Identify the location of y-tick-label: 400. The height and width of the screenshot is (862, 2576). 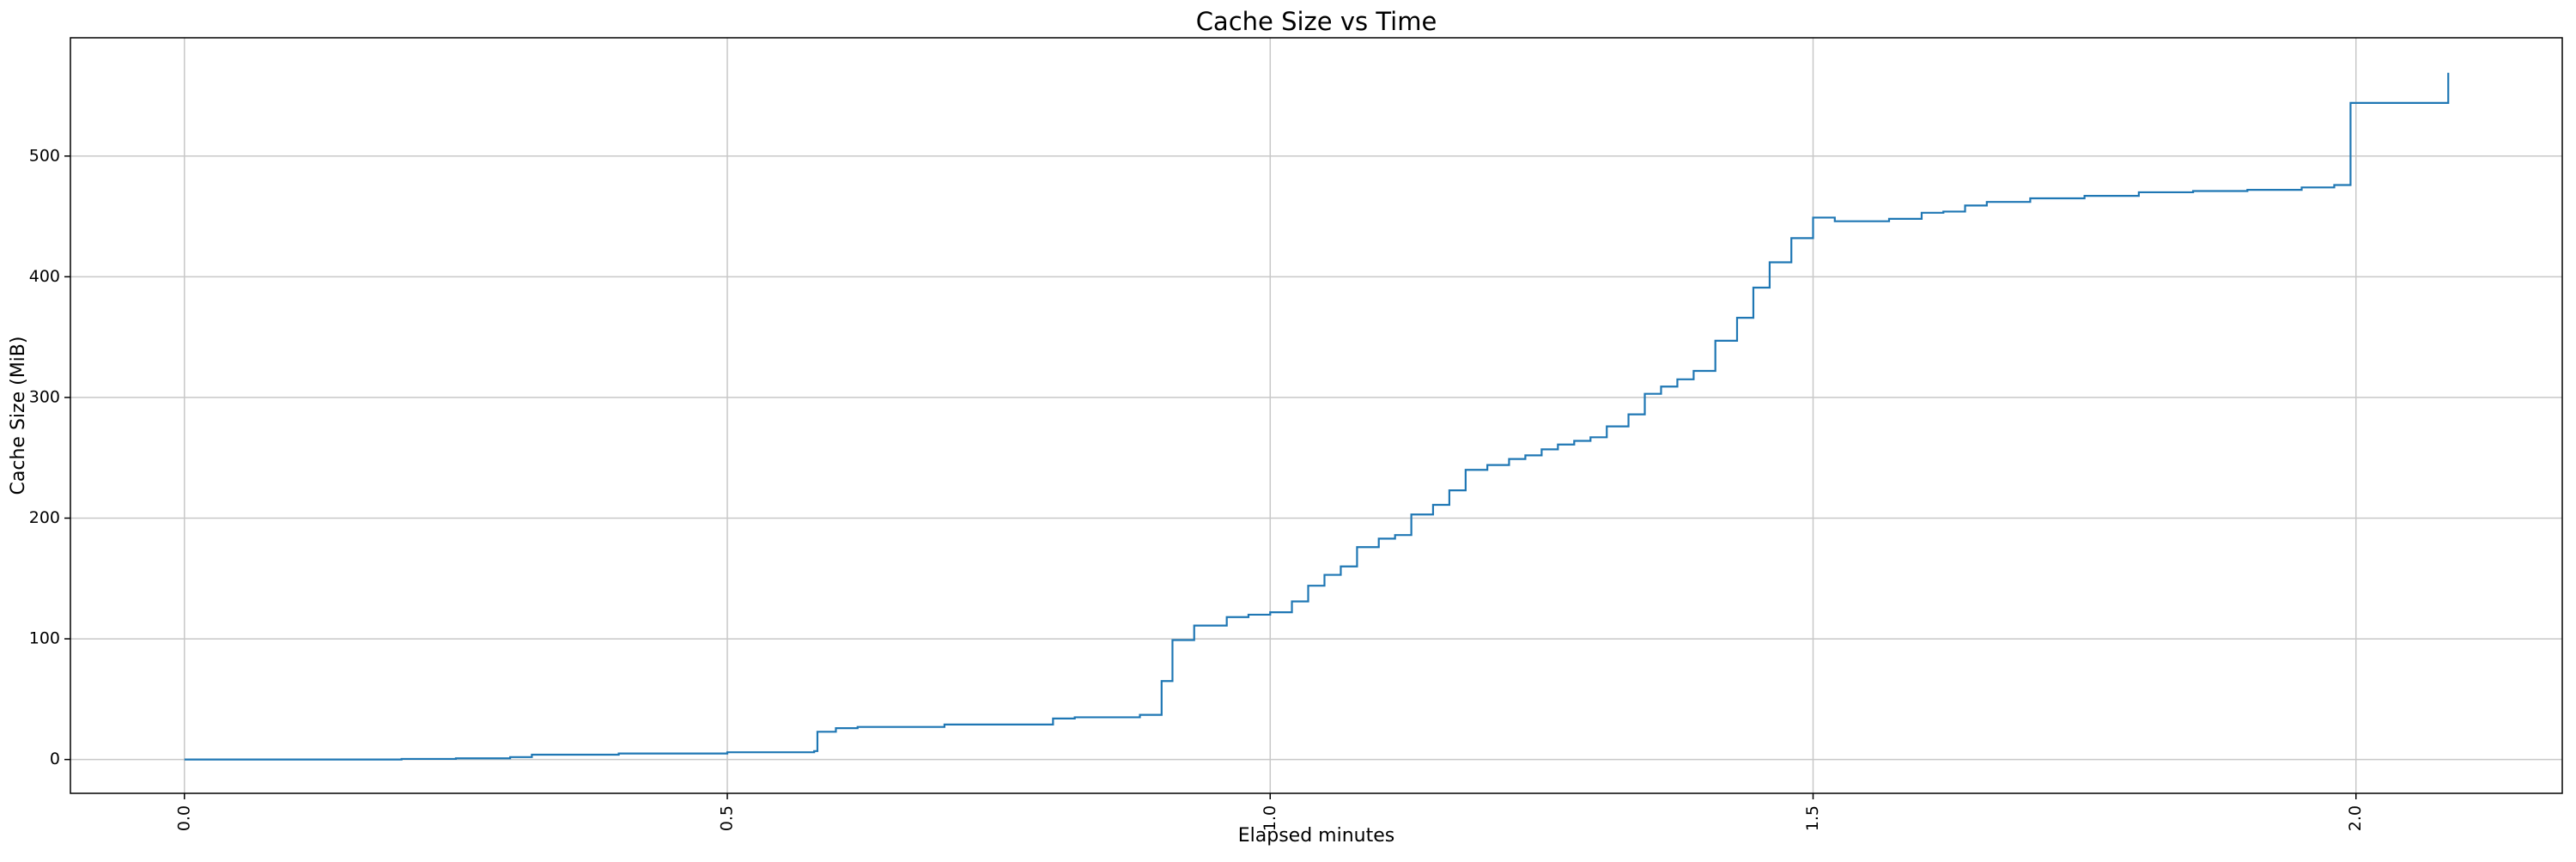
(44, 276).